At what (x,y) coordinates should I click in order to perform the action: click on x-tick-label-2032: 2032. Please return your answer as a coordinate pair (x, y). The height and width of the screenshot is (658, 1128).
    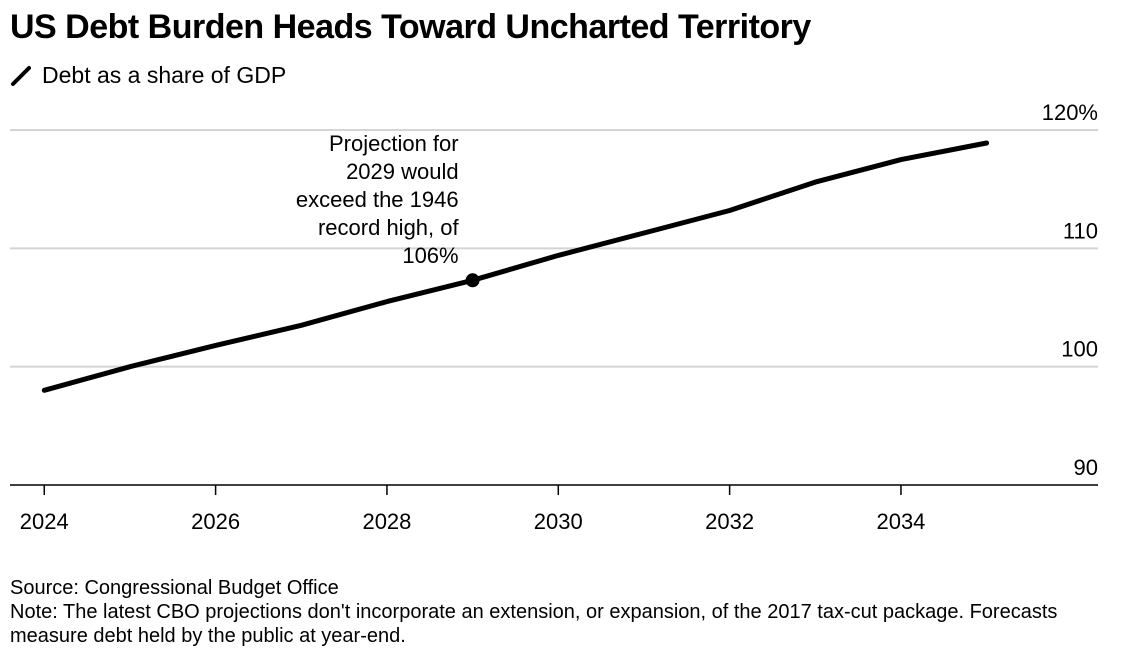
    Looking at the image, I should click on (729, 521).